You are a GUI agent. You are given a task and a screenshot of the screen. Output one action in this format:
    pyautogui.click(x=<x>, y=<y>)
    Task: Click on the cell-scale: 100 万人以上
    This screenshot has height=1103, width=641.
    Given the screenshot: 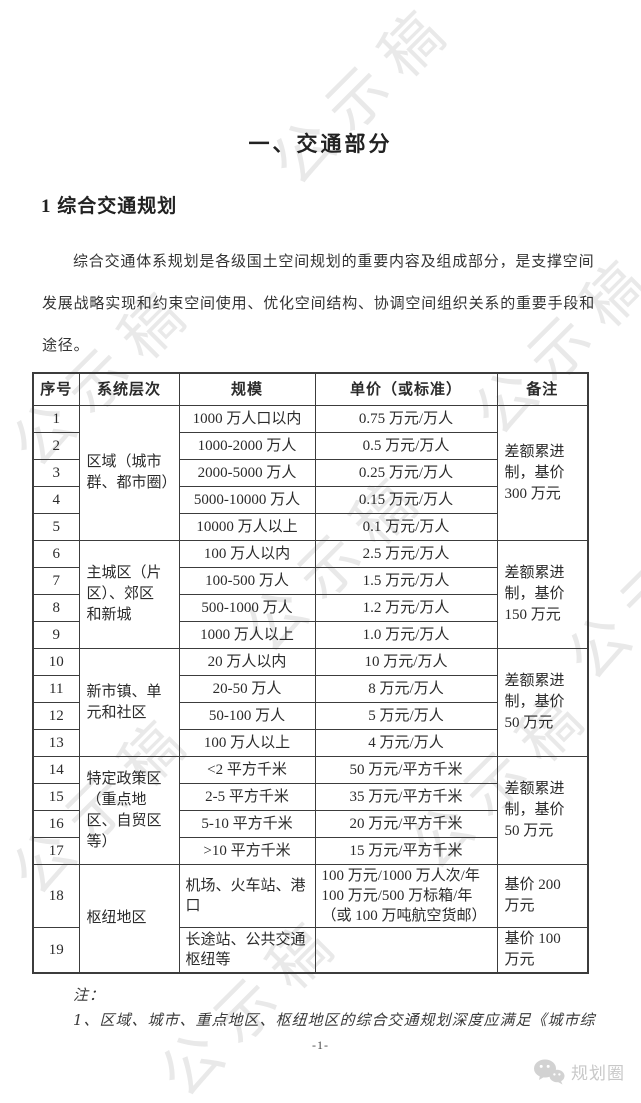 What is the action you would take?
    pyautogui.click(x=247, y=743)
    